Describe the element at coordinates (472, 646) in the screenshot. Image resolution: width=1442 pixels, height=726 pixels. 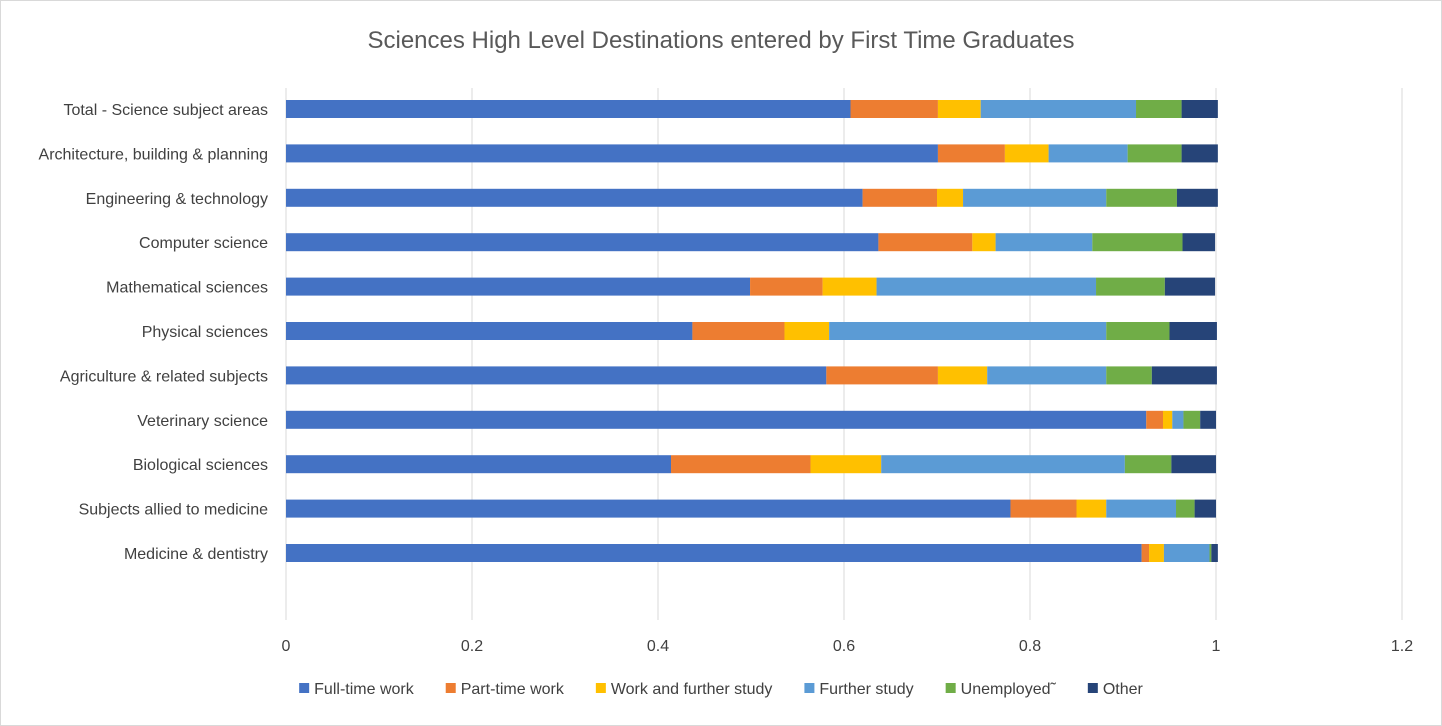
I see `x-tick-label: 0.2` at that location.